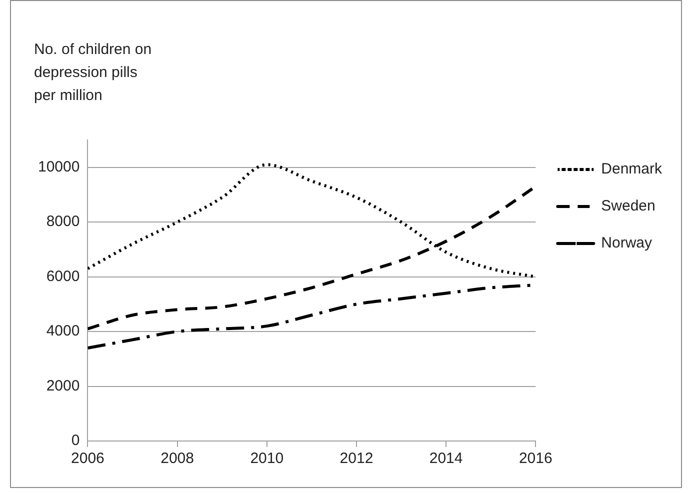  I want to click on y-tick-label: 0, so click(75, 441).